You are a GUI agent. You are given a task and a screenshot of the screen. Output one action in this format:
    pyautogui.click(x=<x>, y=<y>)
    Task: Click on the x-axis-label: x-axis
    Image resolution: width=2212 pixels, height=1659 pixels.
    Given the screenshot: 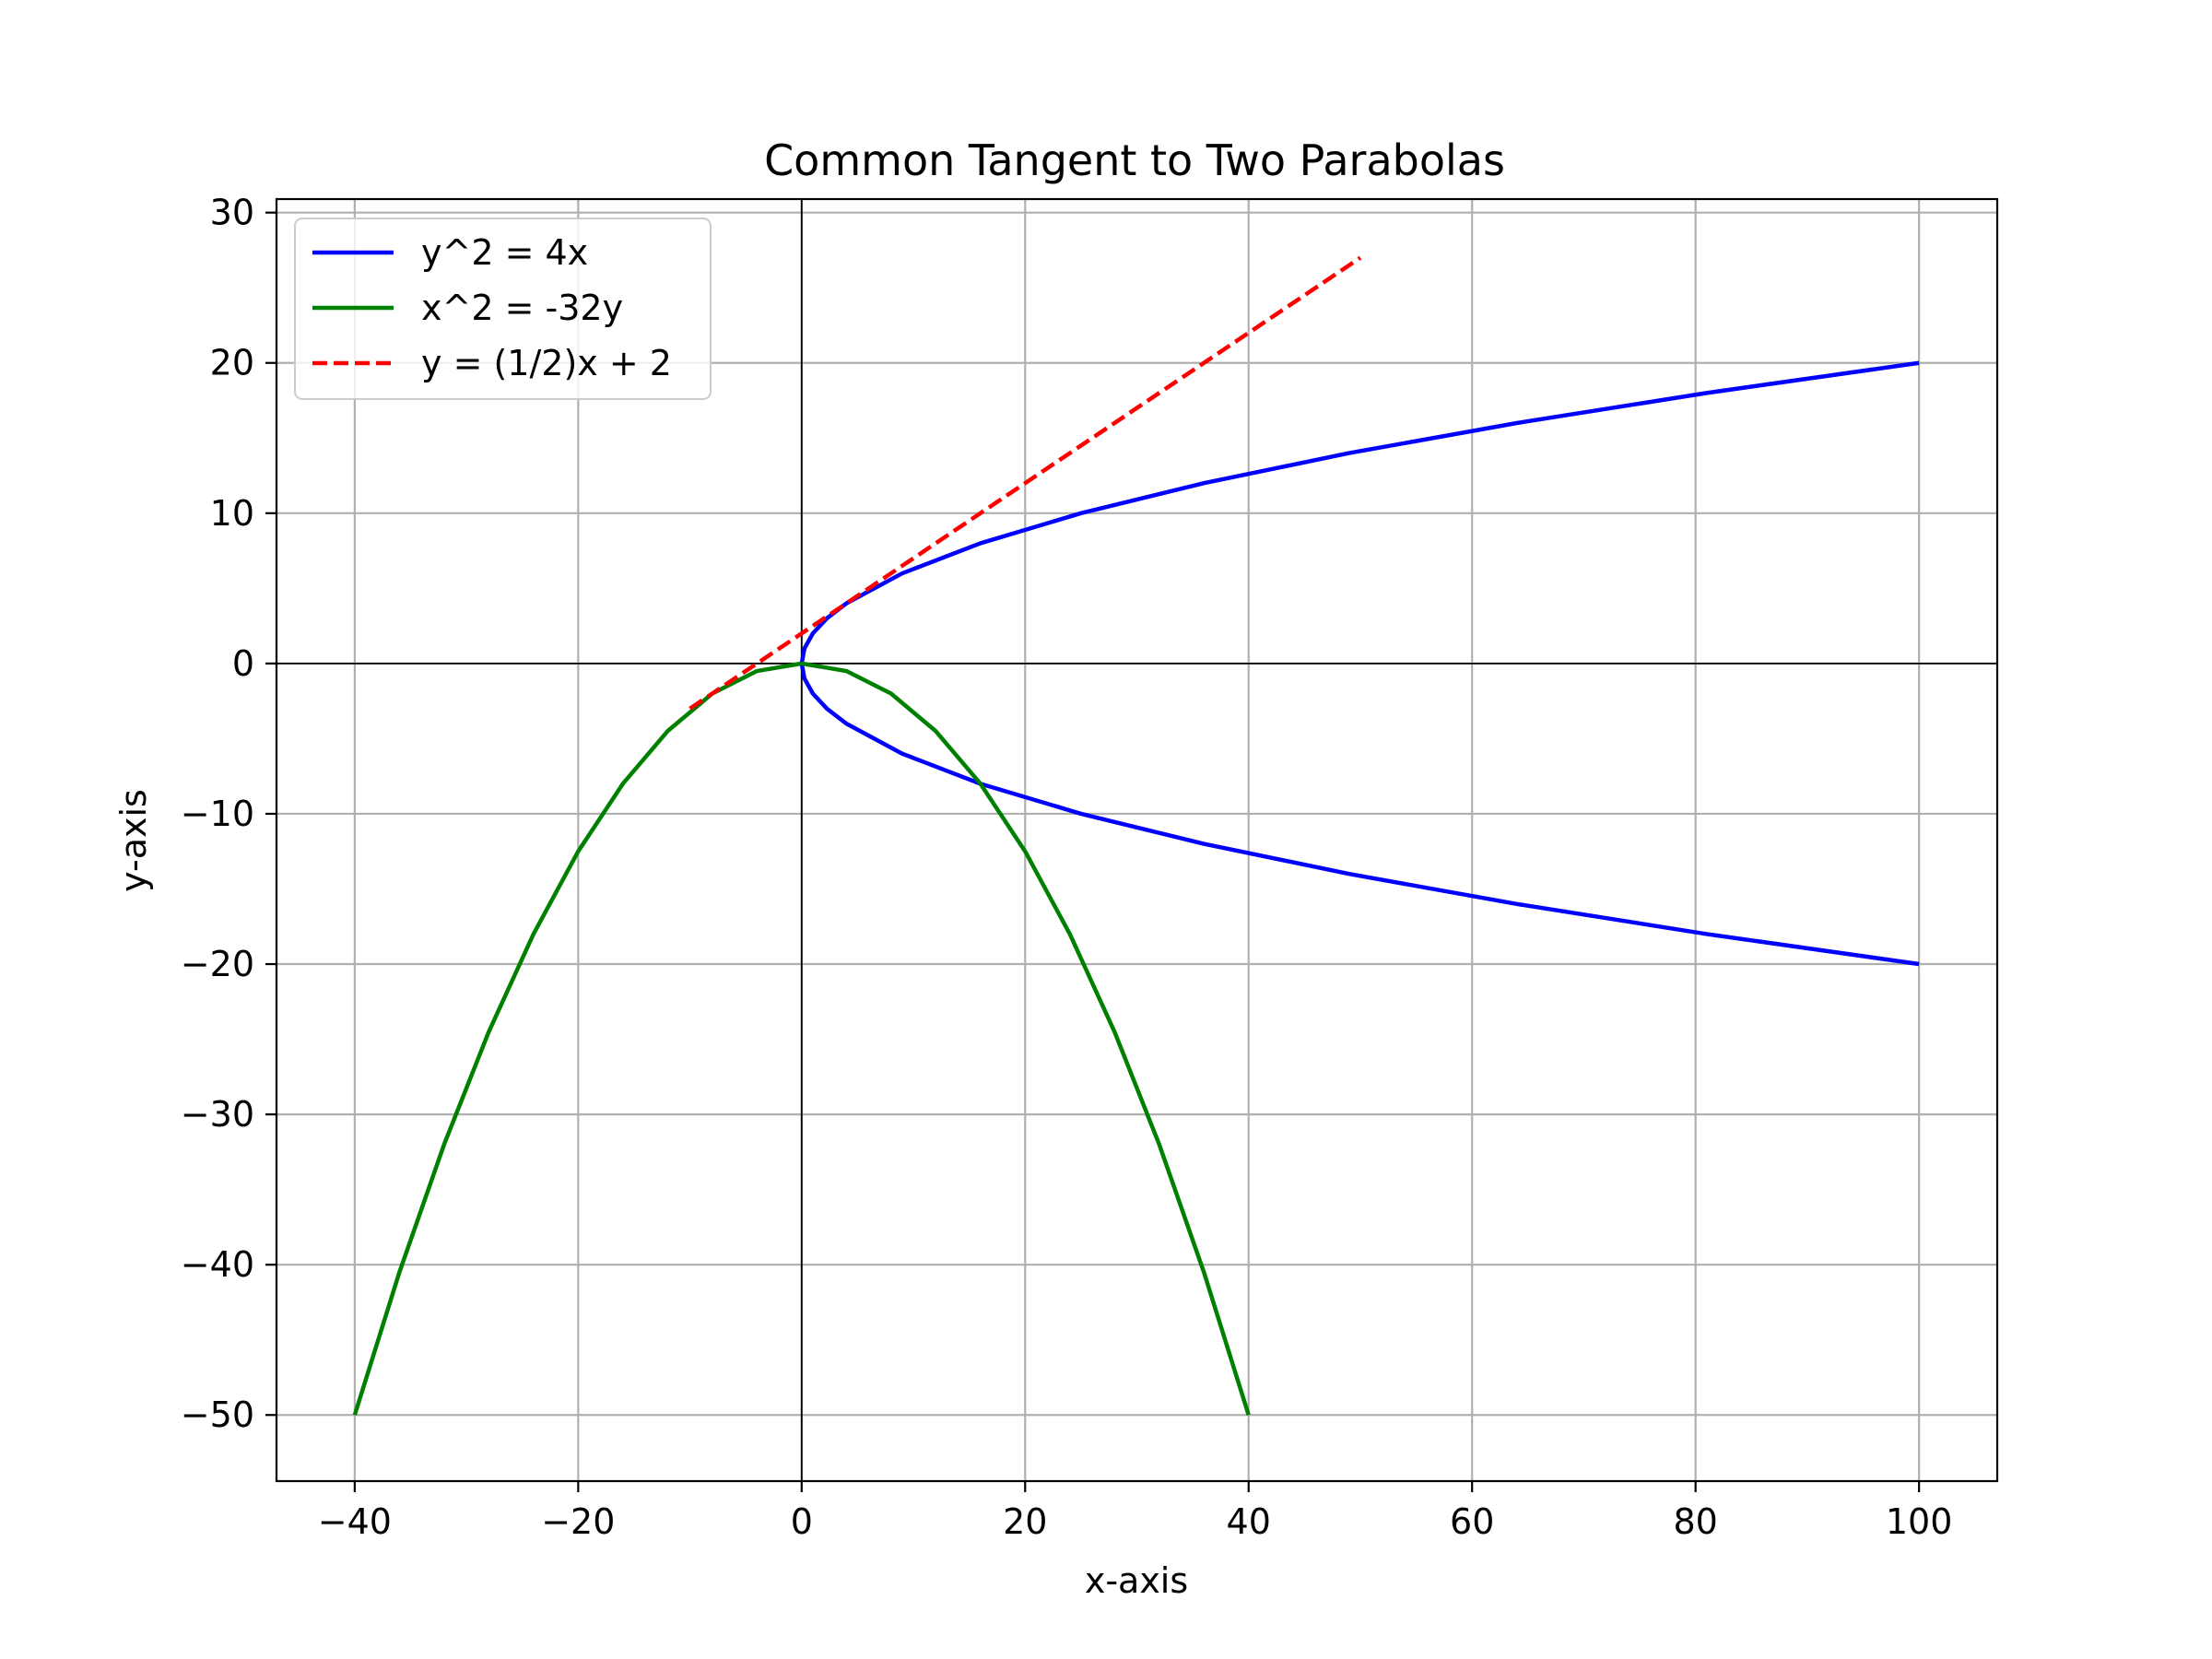 What is the action you would take?
    pyautogui.click(x=1136, y=1580)
    